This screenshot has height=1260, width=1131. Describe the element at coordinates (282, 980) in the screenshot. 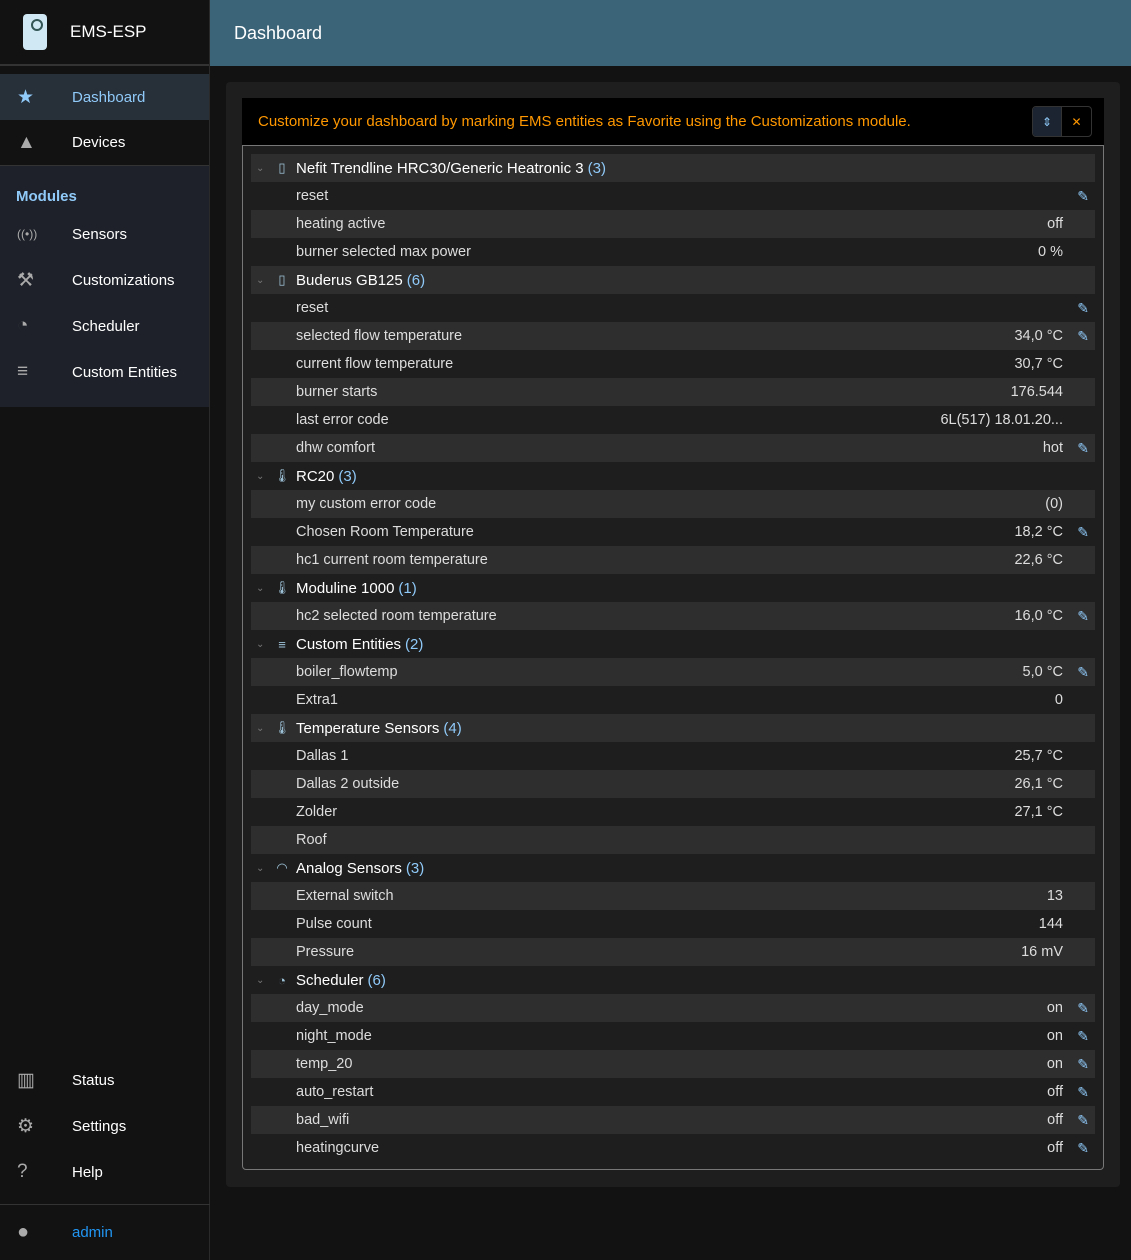

I see `more-time-icon: ◔` at that location.